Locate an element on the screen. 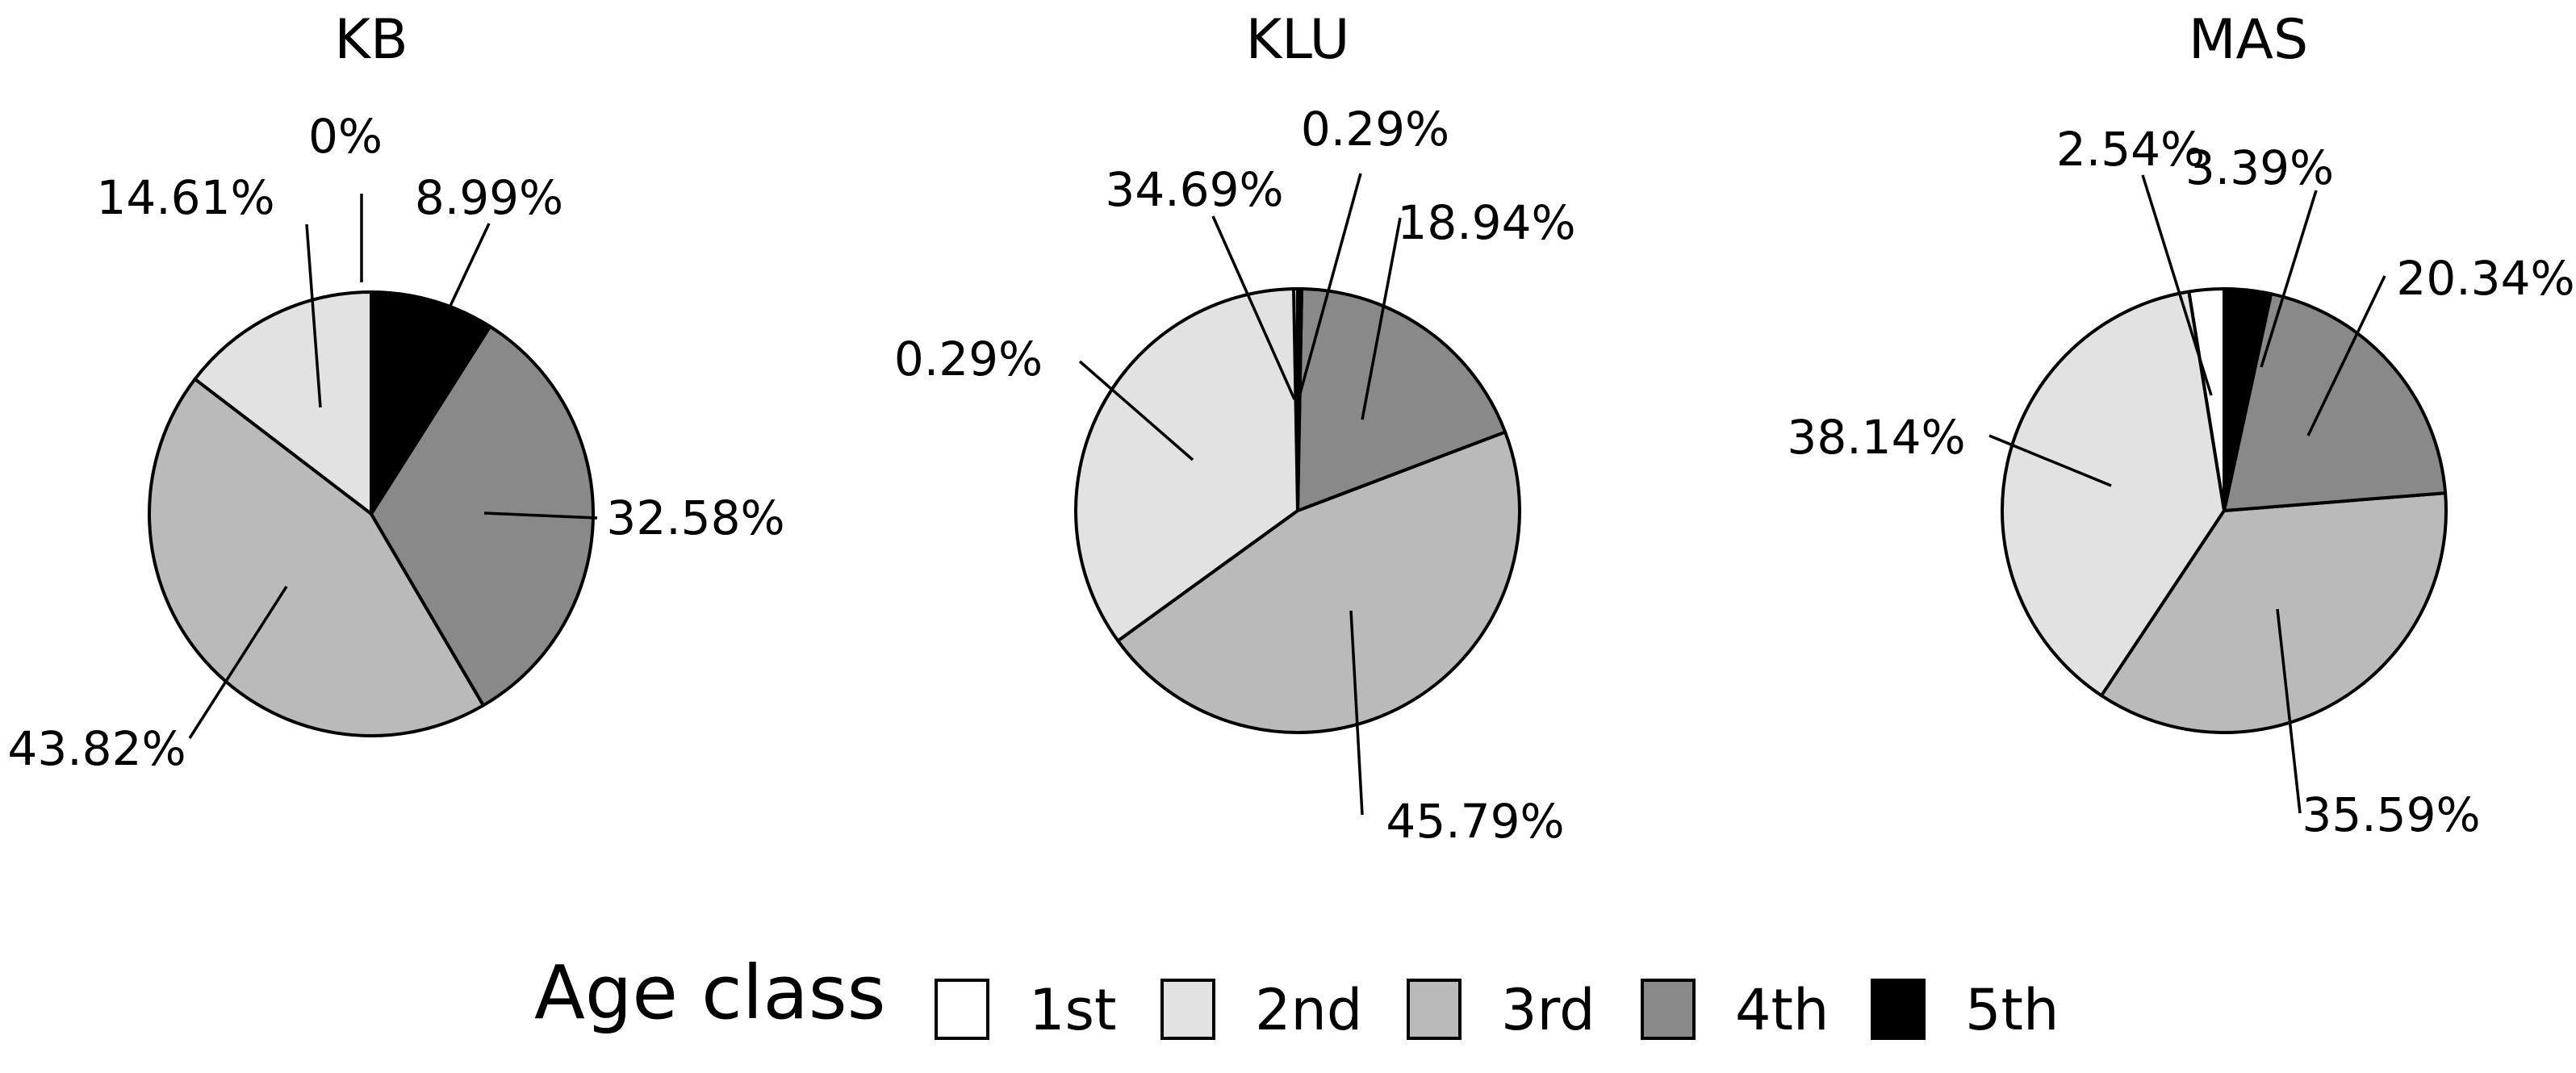 This screenshot has width=2576, height=1073. legend-label: 1st is located at coordinates (1072, 1010).